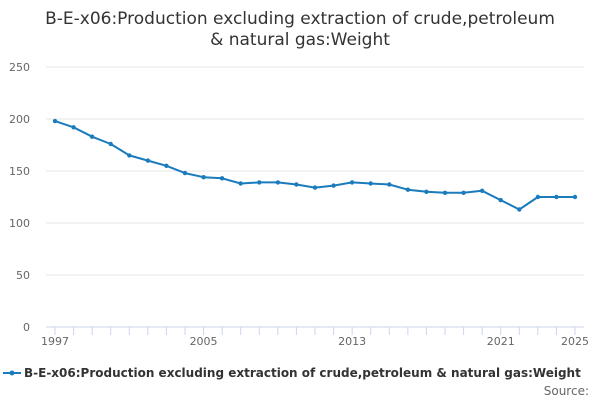 The width and height of the screenshot is (600, 400). I want to click on data-point-2017, so click(426, 191).